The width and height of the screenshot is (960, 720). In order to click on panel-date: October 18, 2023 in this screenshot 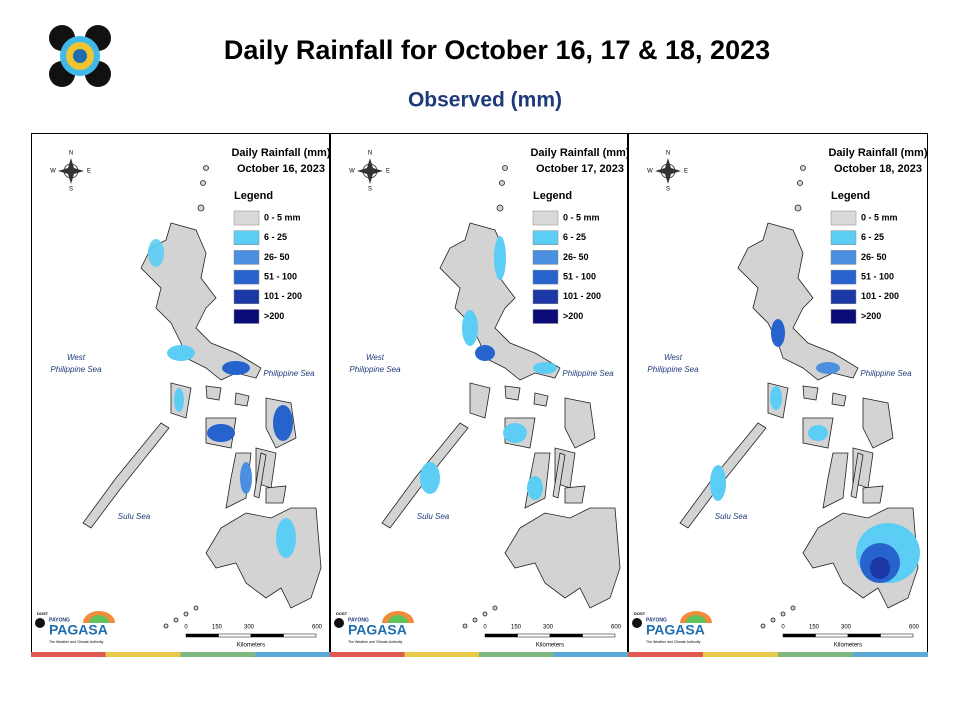, I will do `click(878, 169)`.